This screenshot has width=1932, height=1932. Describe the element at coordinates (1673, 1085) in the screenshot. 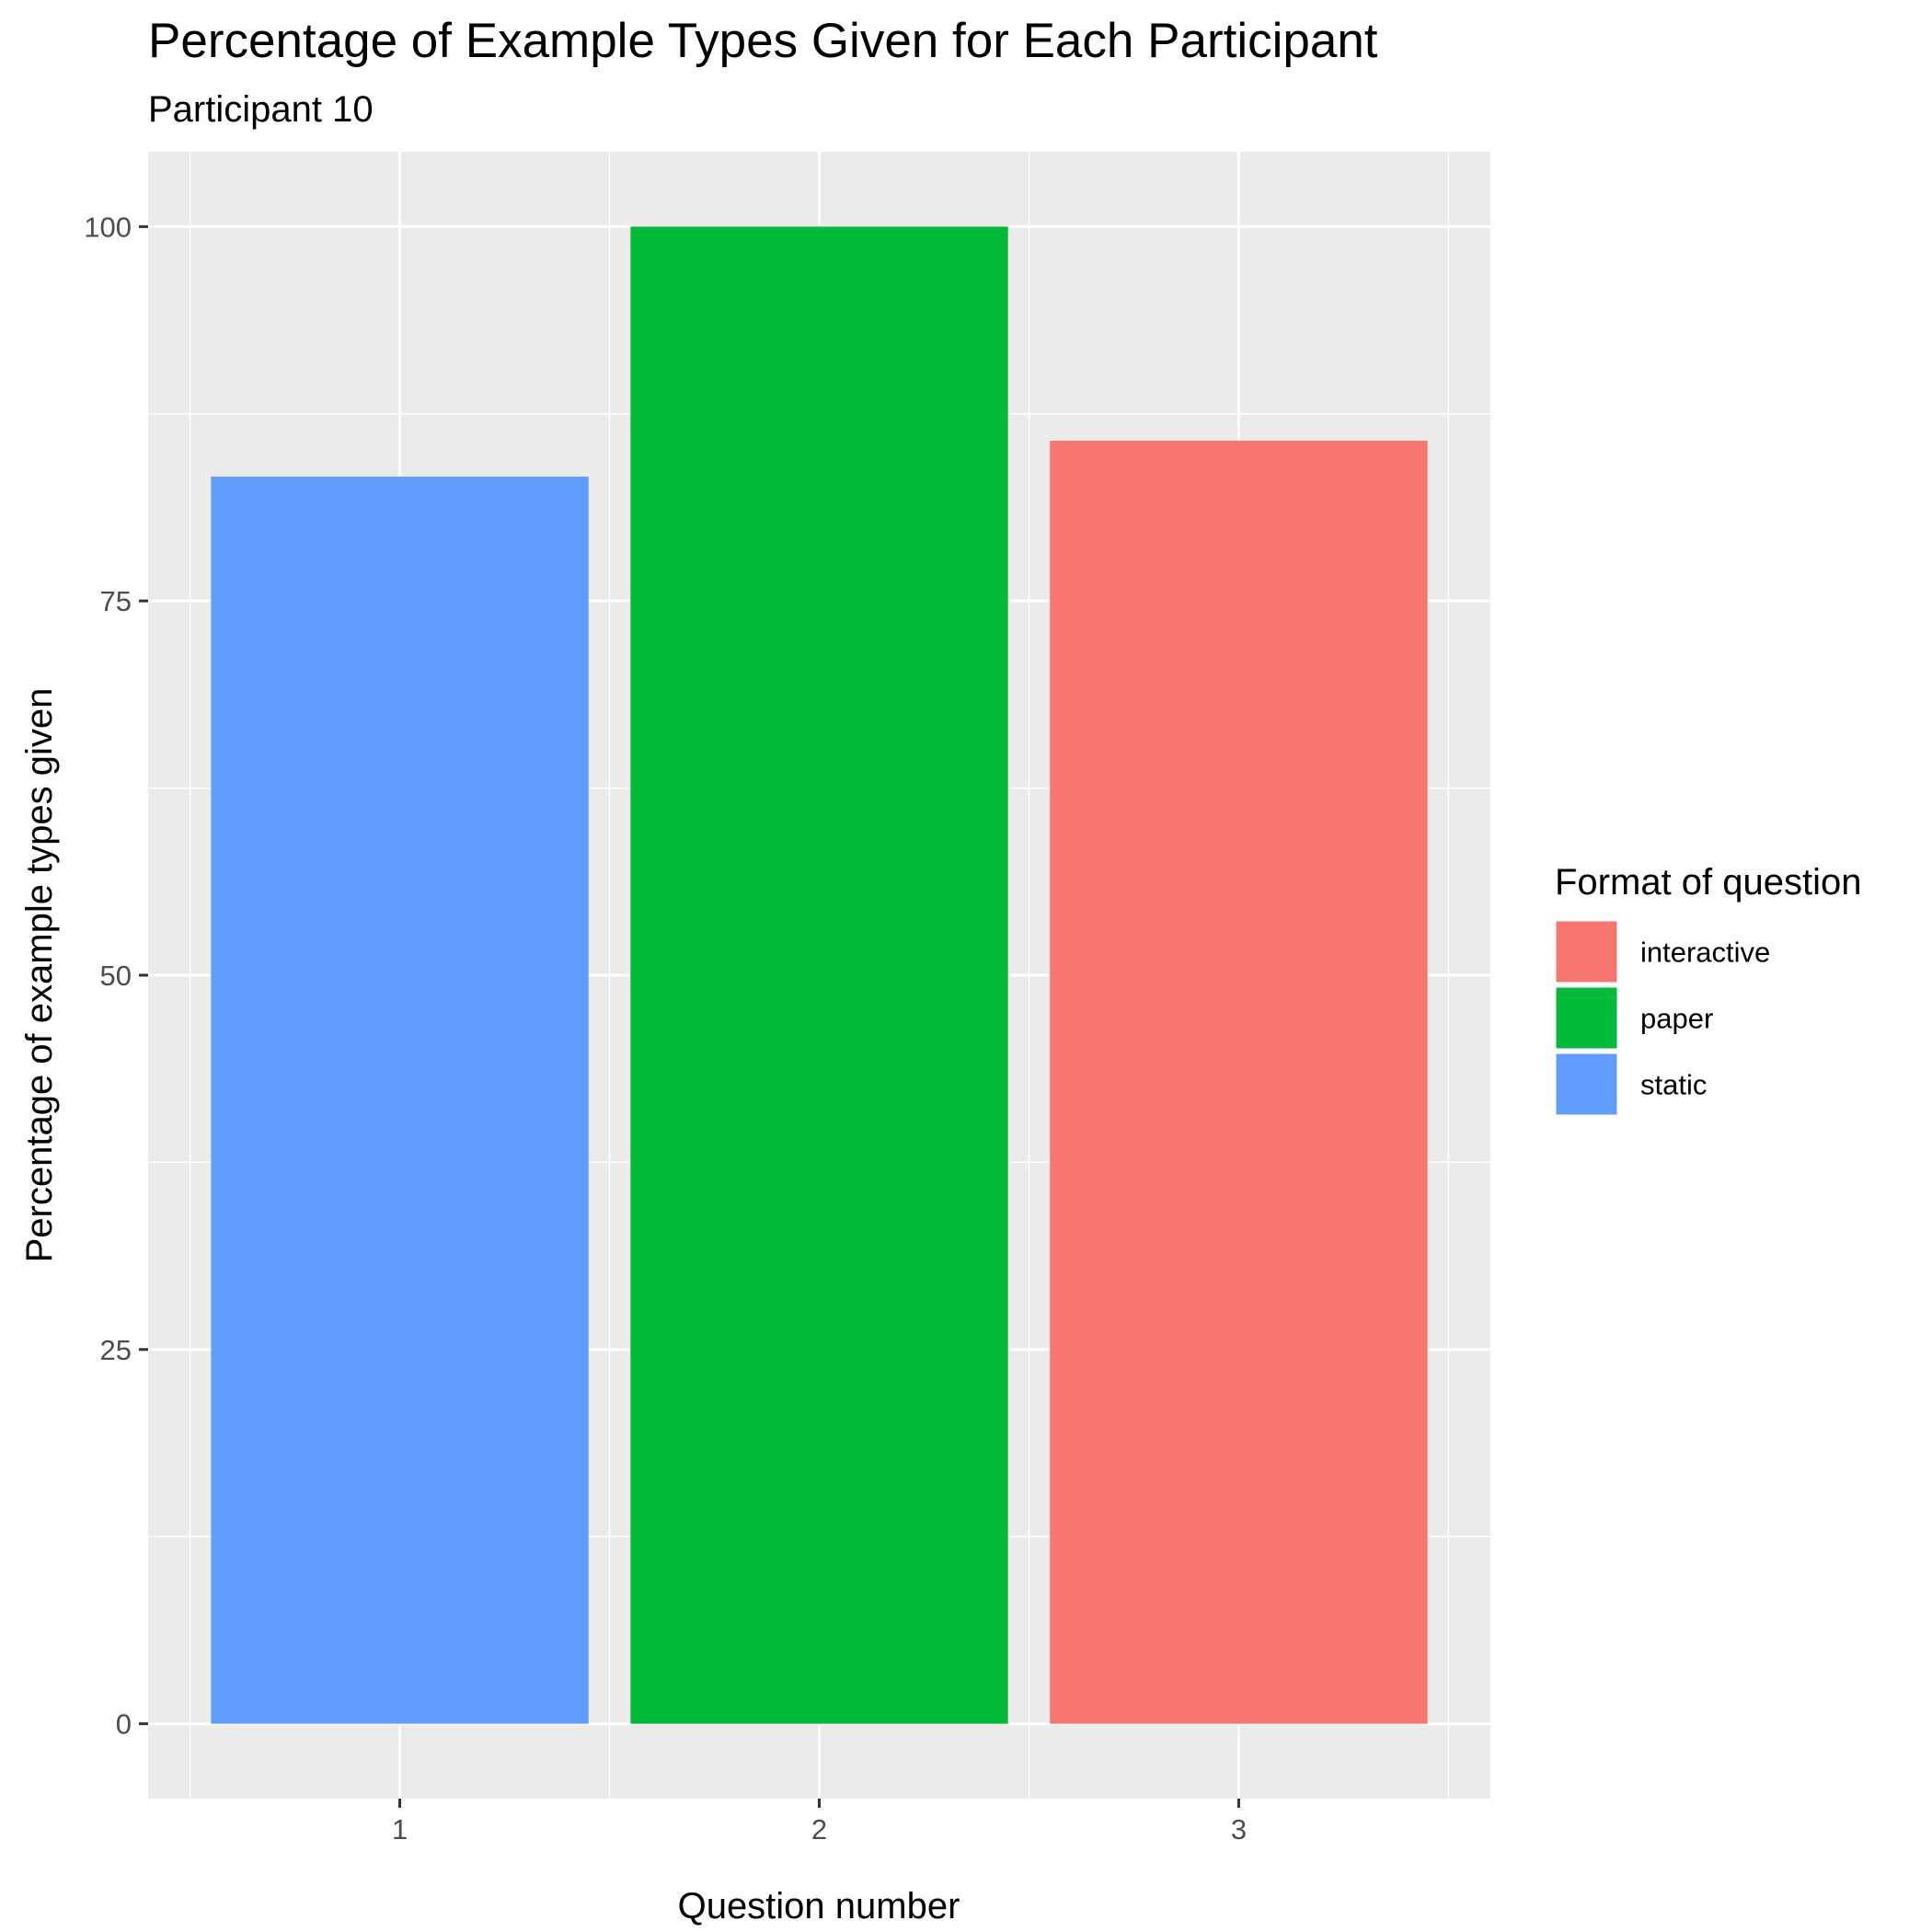

I see `legend-label-static: static` at that location.